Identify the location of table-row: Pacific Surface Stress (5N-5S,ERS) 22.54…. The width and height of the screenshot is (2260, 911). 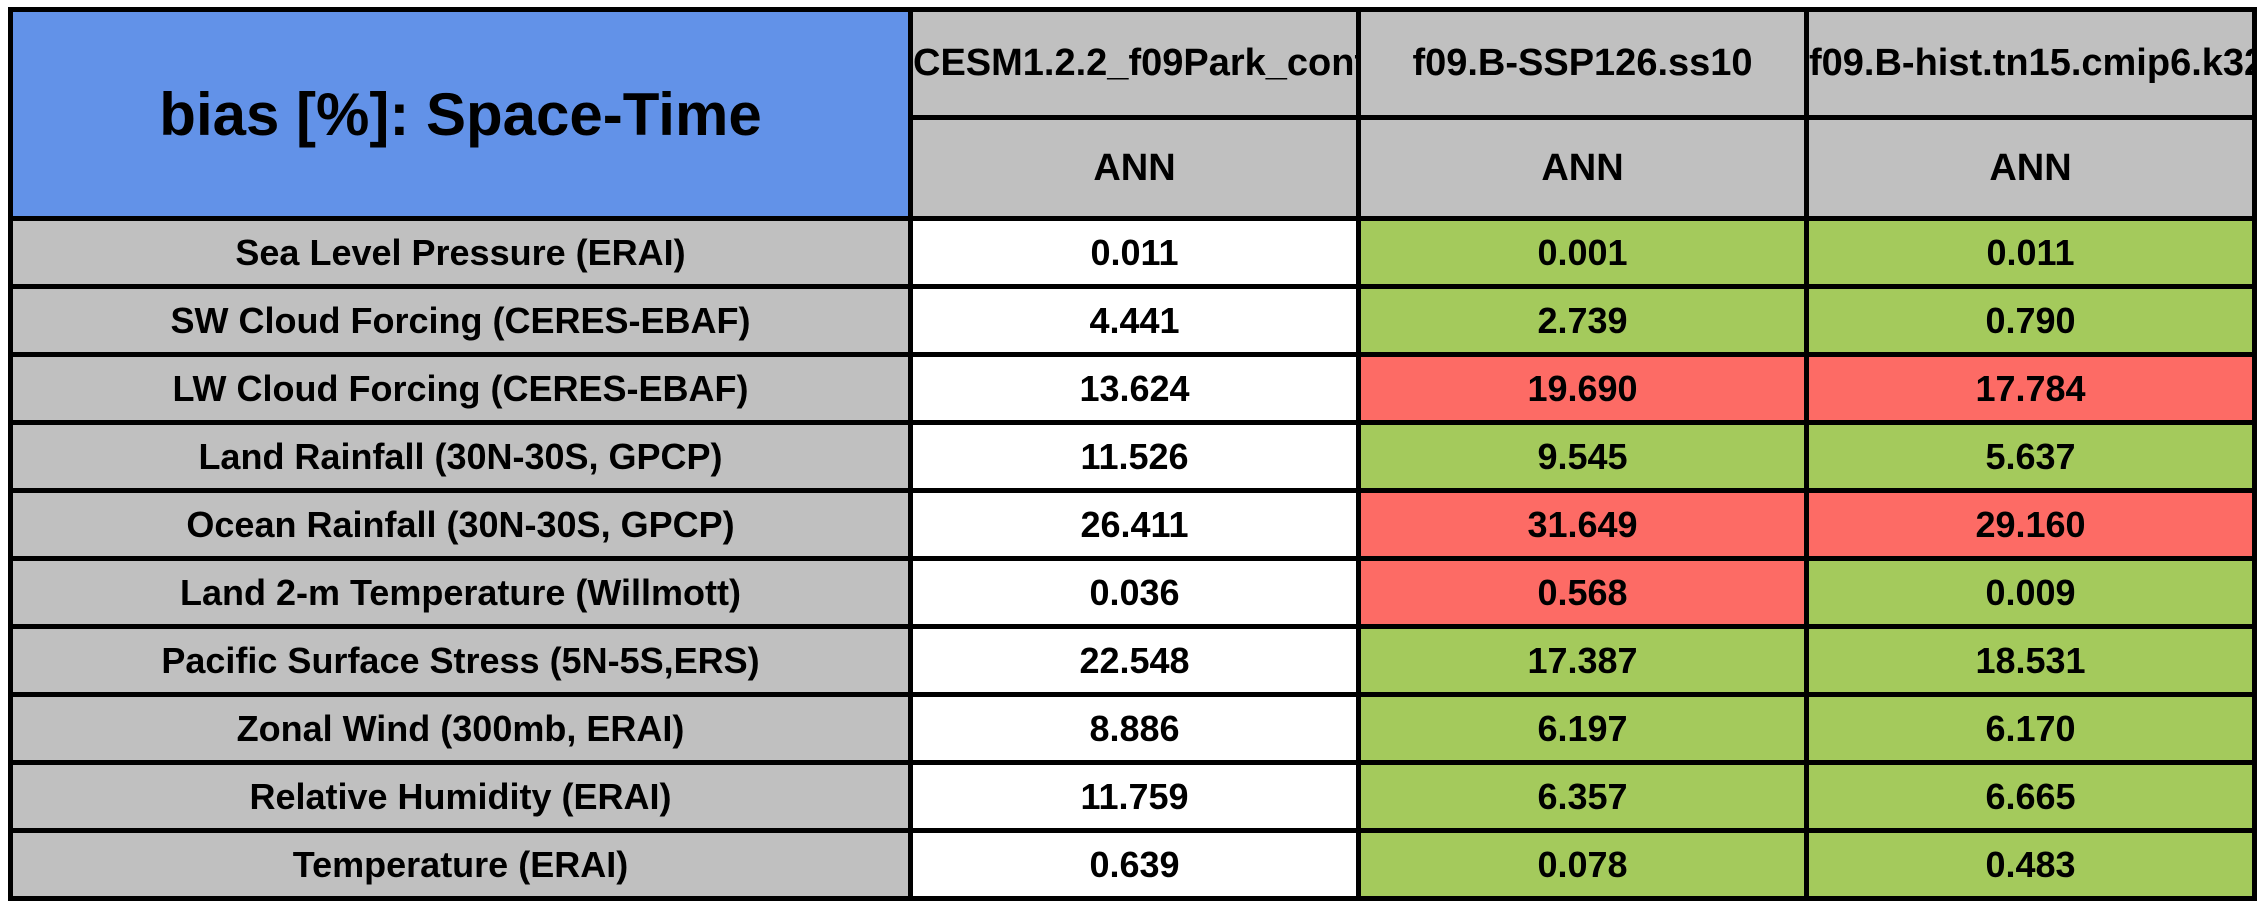
(1132, 660).